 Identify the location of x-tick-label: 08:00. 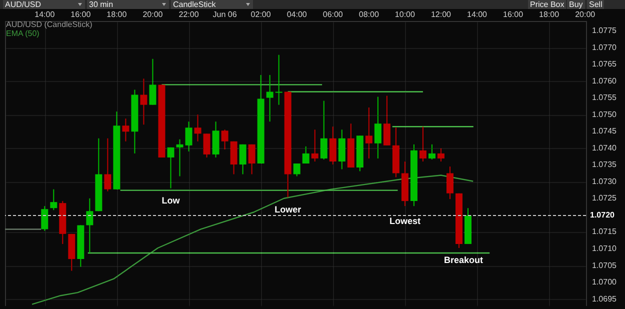
(369, 14).